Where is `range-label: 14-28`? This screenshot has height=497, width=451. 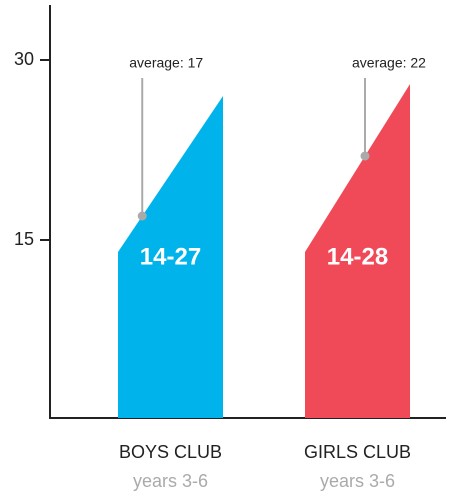
range-label: 14-28 is located at coordinates (357, 256).